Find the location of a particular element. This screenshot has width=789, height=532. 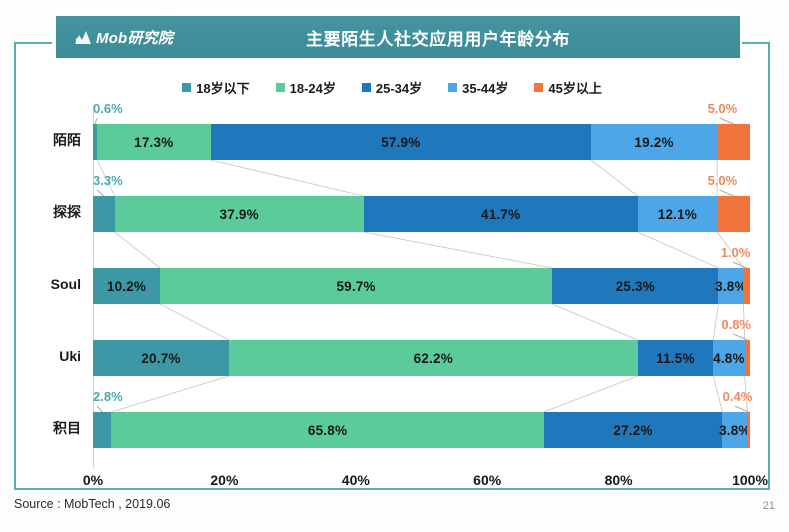

bar-segment-25-34岁: 25.3% is located at coordinates (635, 286).